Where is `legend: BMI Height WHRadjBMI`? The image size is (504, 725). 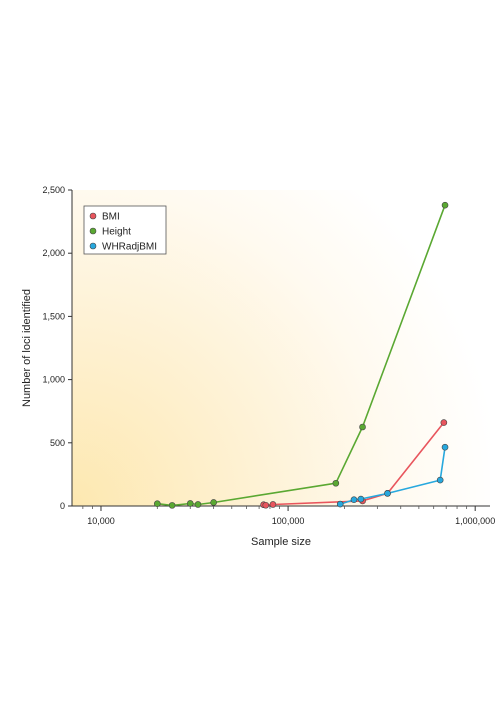
legend: BMI Height WHRadjBMI is located at coordinates (125, 230).